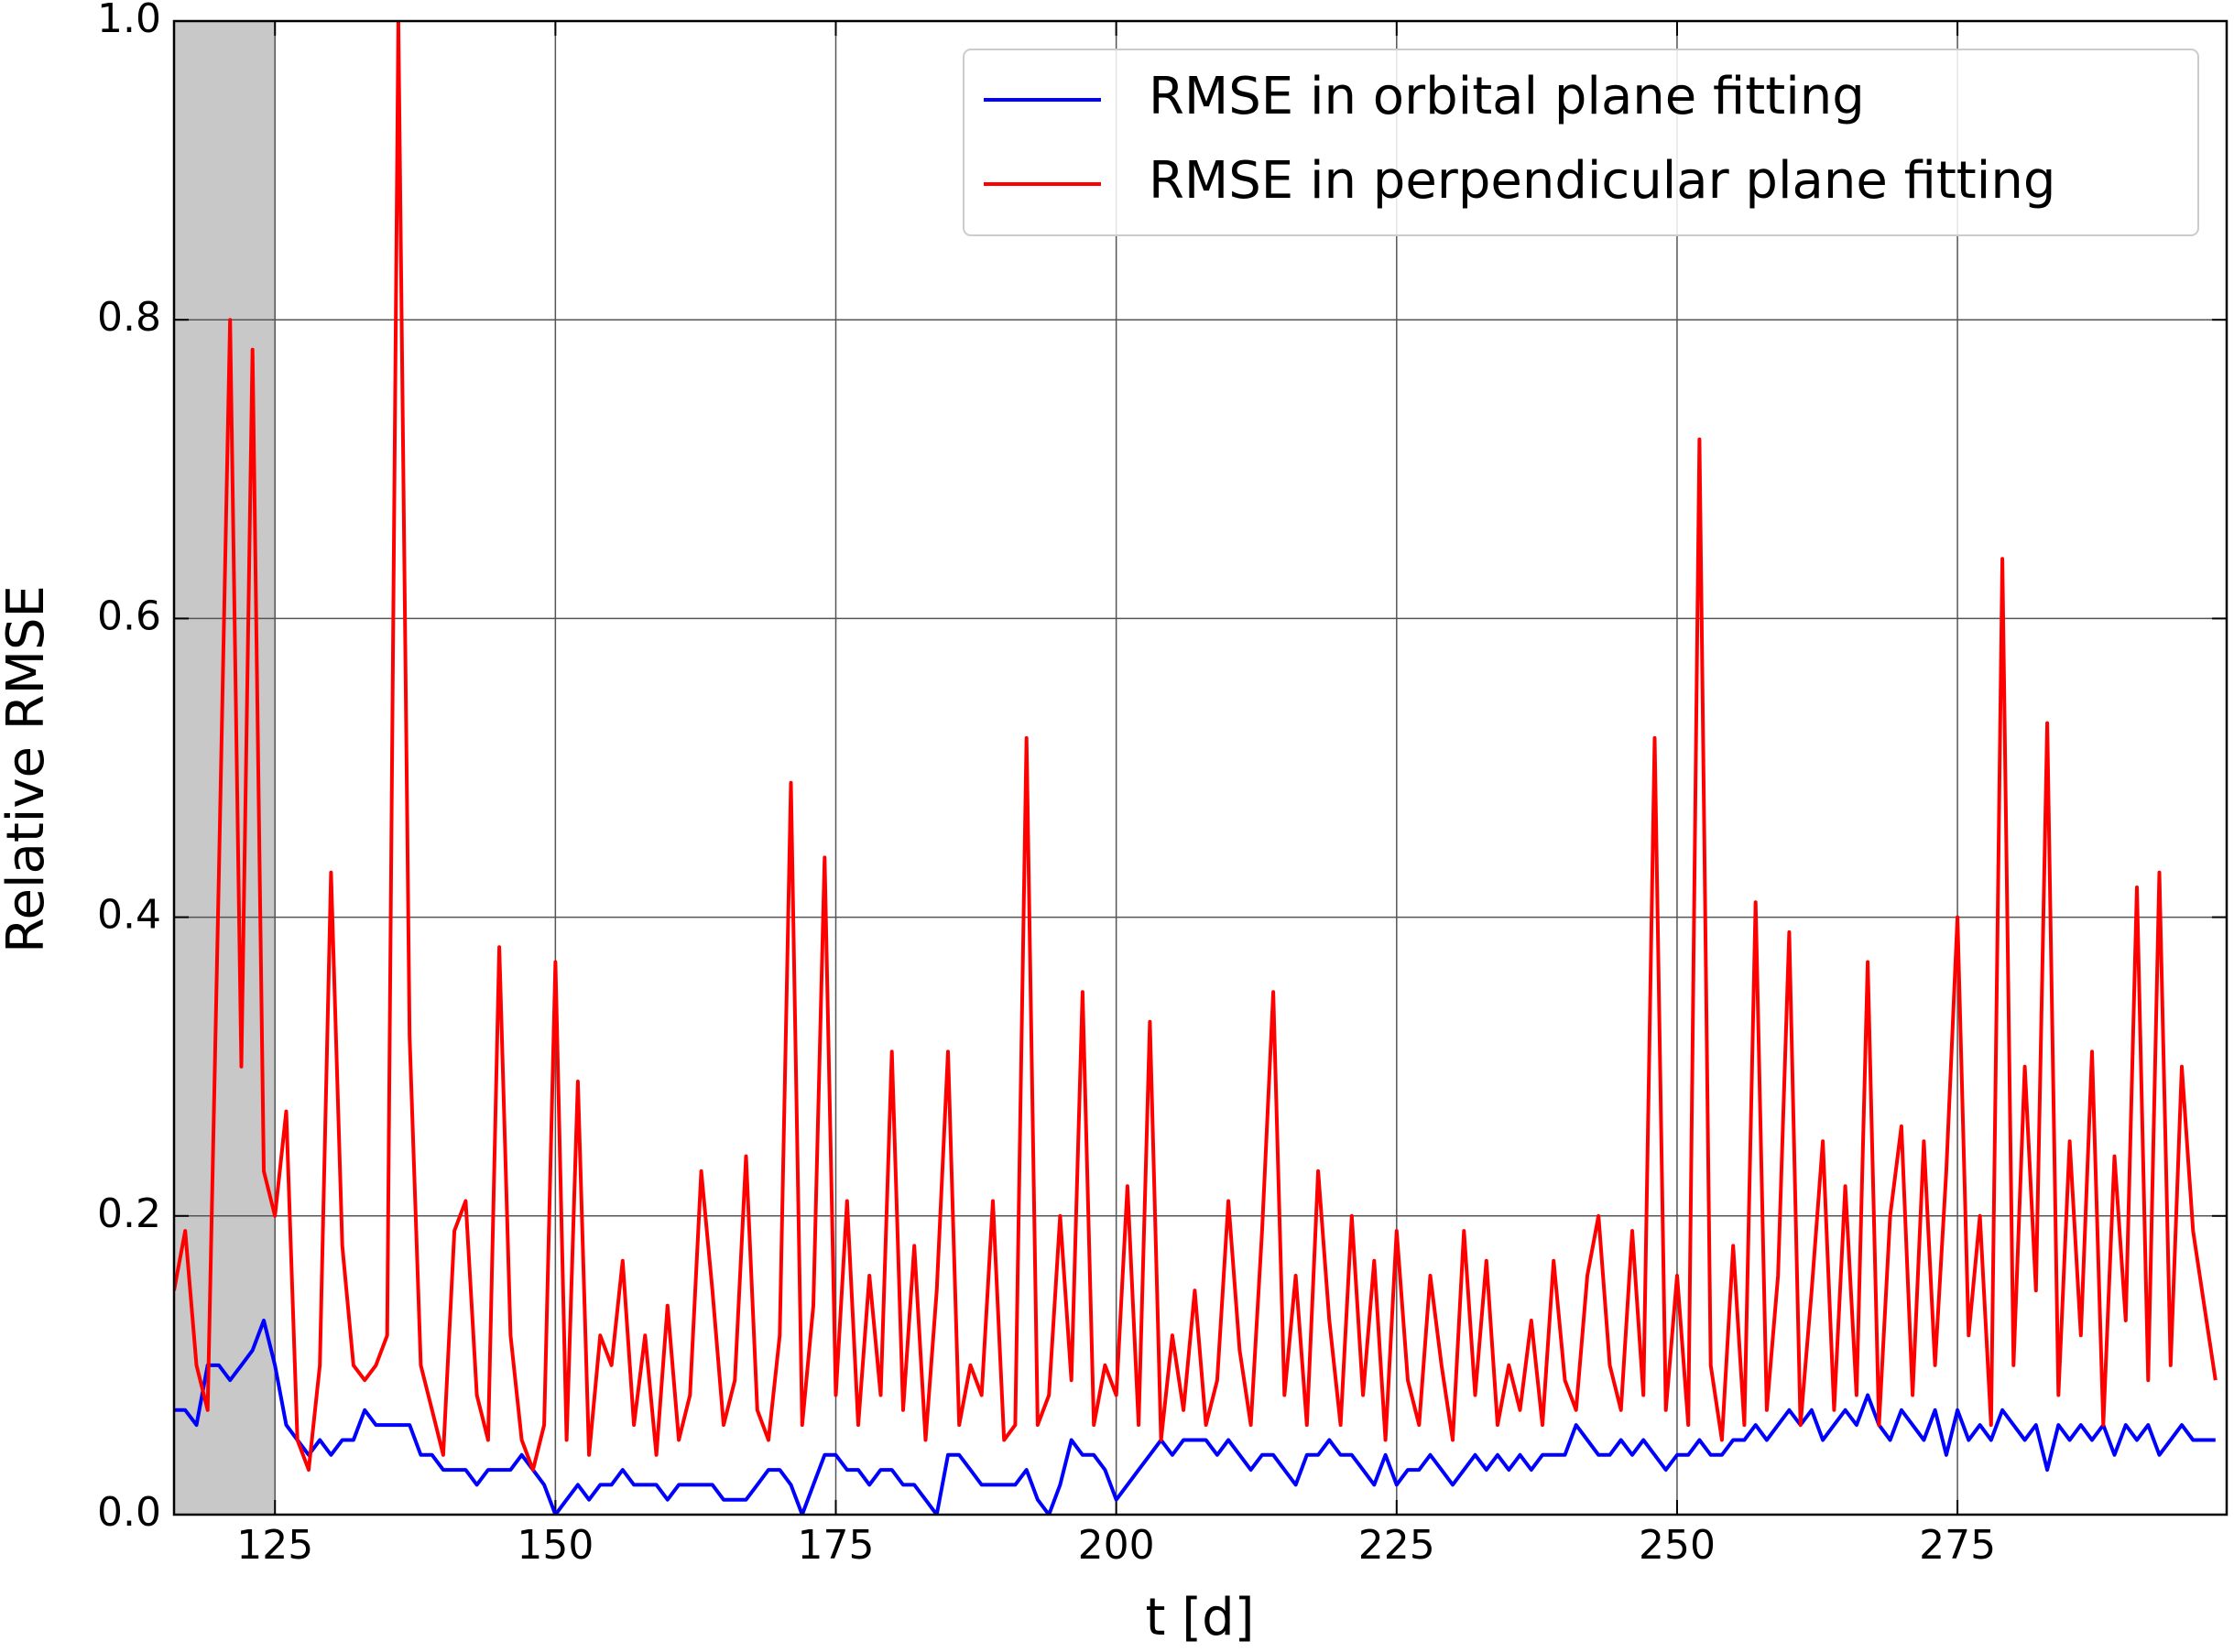  I want to click on x-tick-label: 200, so click(1116, 1546).